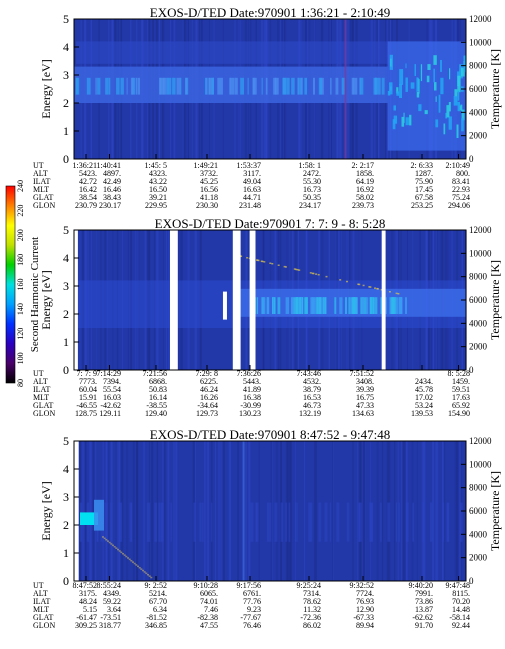 This screenshot has width=505, height=649. Describe the element at coordinates (112, 173) in the screenshot. I see `ephemeris-cell: 4897.` at that location.